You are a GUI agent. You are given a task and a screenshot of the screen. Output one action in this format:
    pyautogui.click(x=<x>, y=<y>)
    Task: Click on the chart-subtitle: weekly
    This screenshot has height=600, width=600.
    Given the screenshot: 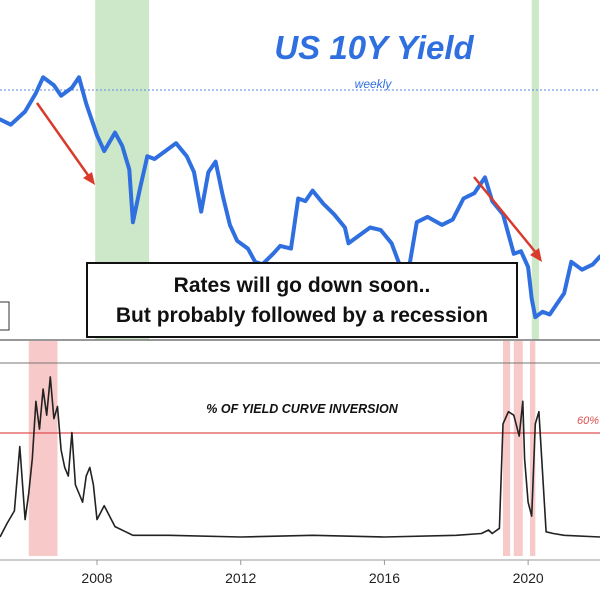 What is the action you would take?
    pyautogui.click(x=374, y=84)
    